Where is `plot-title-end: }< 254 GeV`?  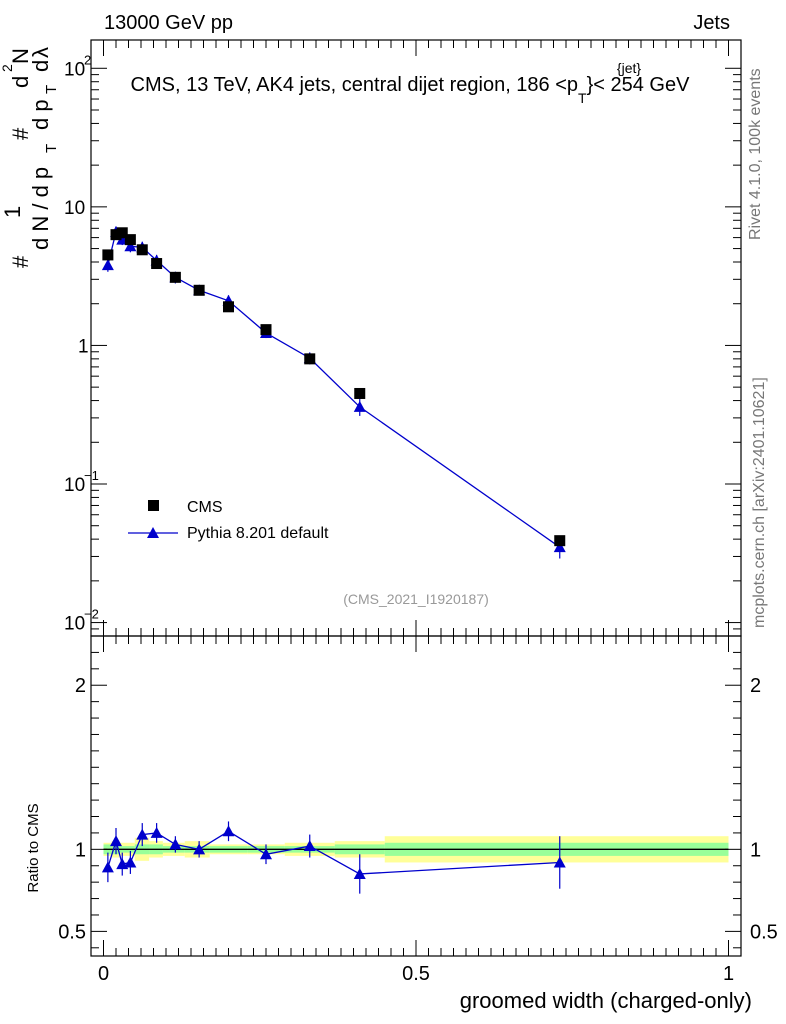
plot-title-end: }< 254 GeV is located at coordinates (639, 85).